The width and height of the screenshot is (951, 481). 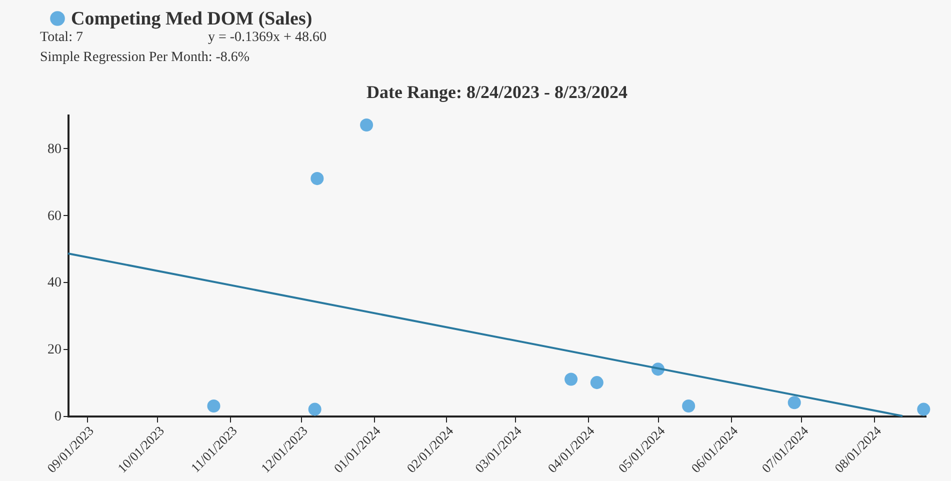 What do you see at coordinates (55, 216) in the screenshot?
I see `y-tick-label: 60` at bounding box center [55, 216].